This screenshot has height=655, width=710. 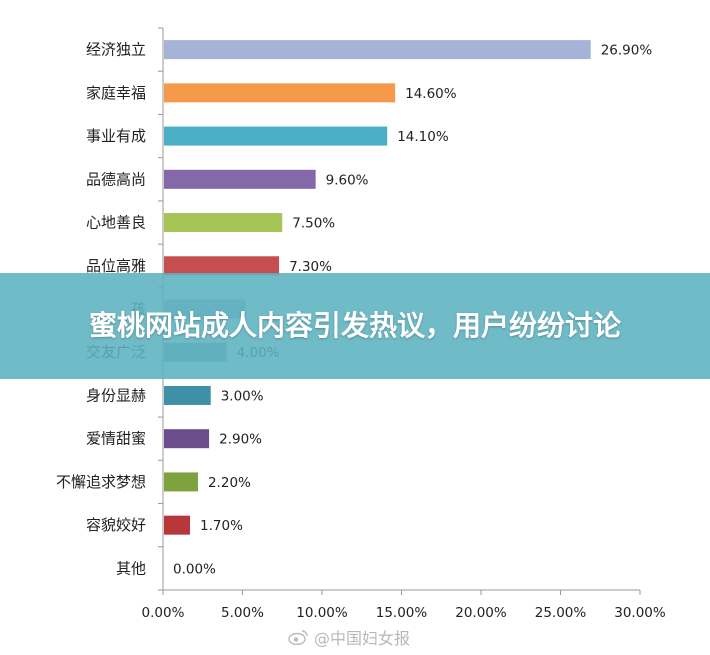 What do you see at coordinates (163, 613) in the screenshot?
I see `x-tick-label: 0.00%` at bounding box center [163, 613].